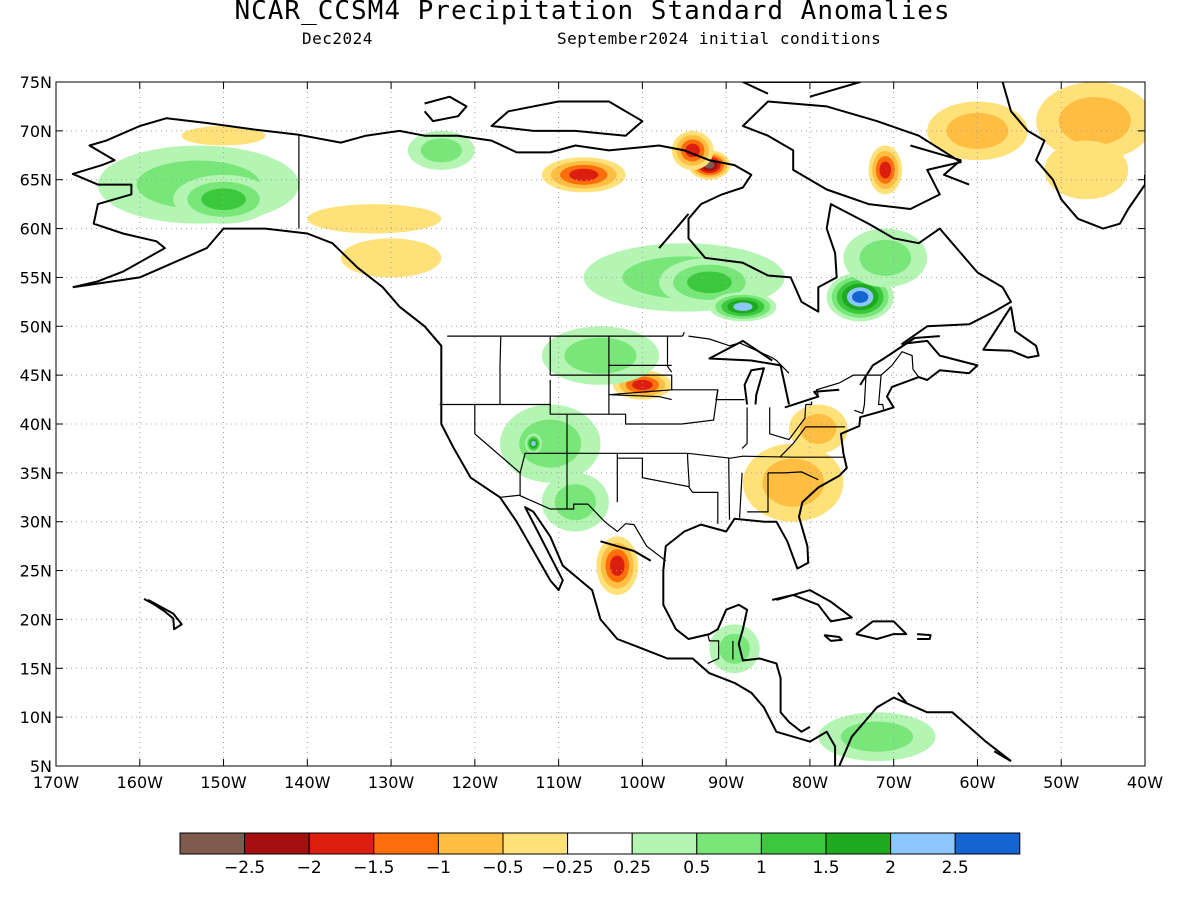 This screenshot has width=1200, height=900. Describe the element at coordinates (36, 82) in the screenshot. I see `lat-label: 75N` at that location.